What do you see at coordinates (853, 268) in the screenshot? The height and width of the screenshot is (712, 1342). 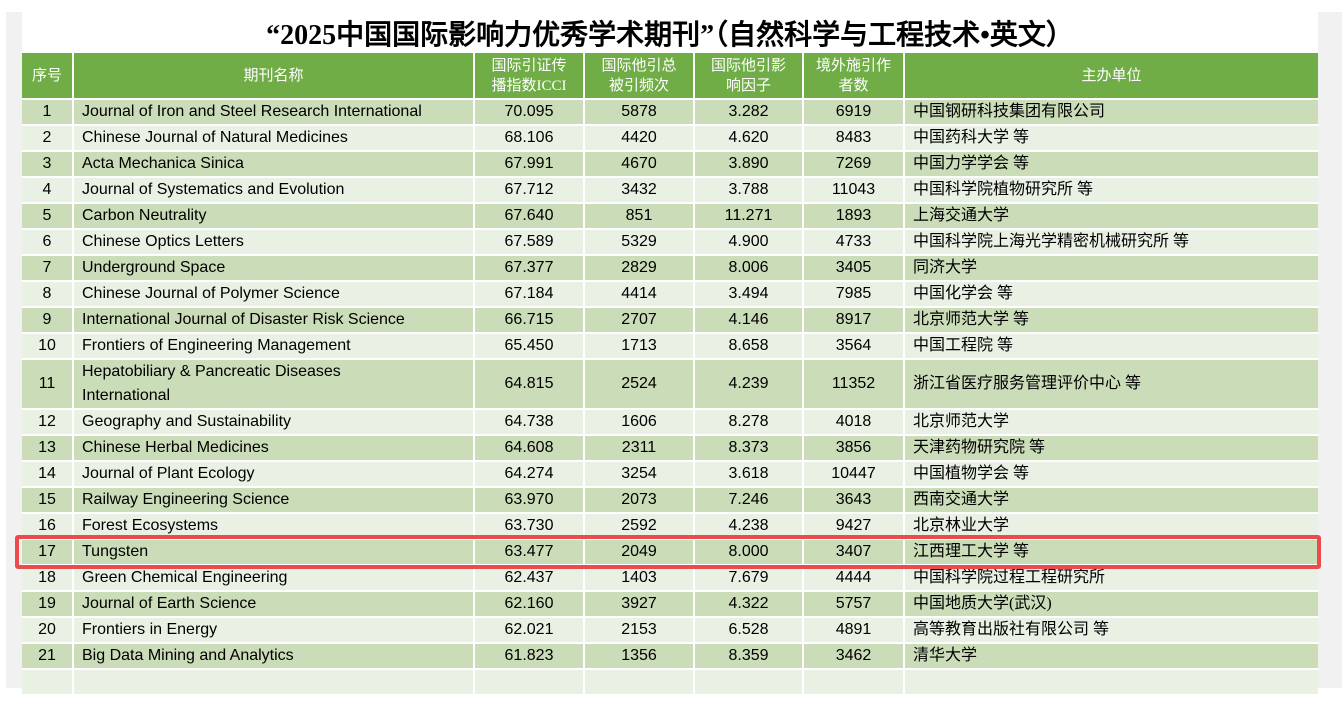 I see `cell-foreign-authors: 3405` at bounding box center [853, 268].